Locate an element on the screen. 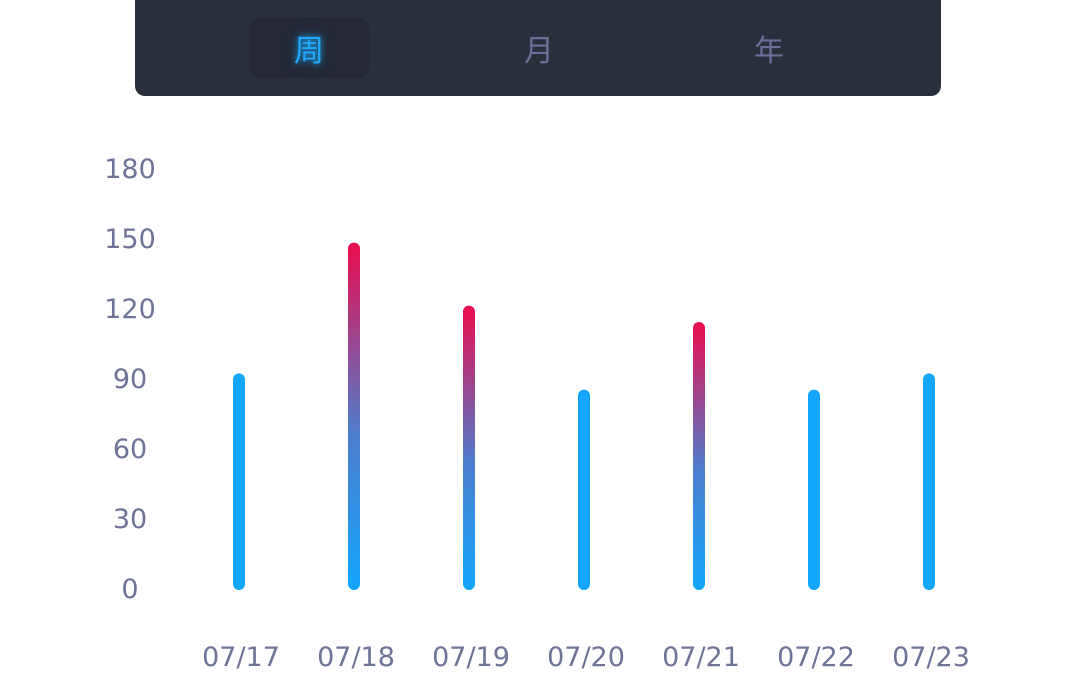  tab-year: 年 is located at coordinates (769, 51).